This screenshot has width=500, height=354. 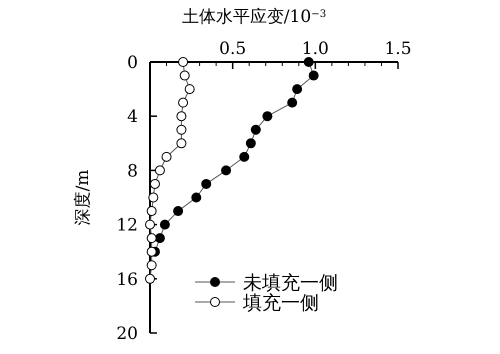 I want to click on x-tick-label: 0.5, so click(x=232, y=49).